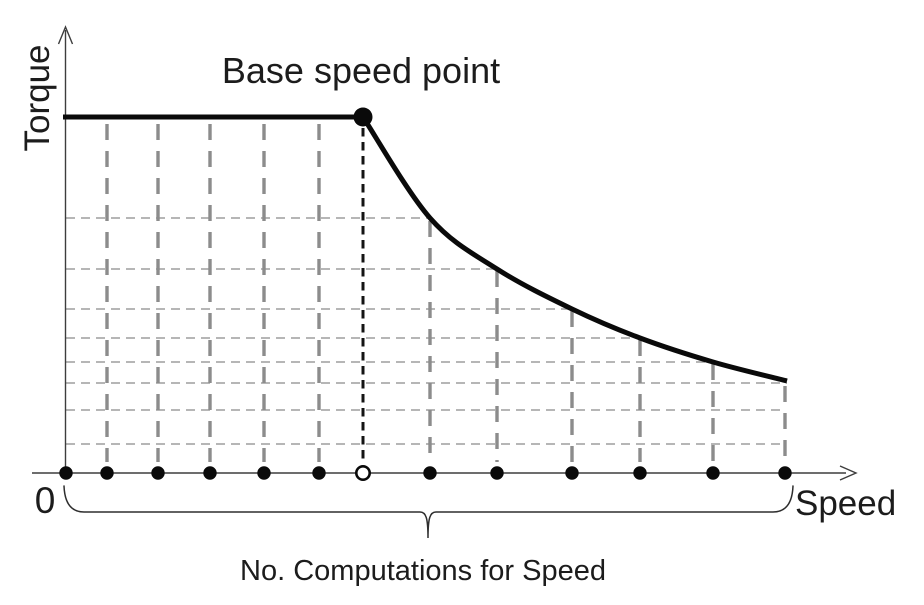 This screenshot has width=924, height=605. Describe the element at coordinates (37, 98) in the screenshot. I see `y-axis-label: Torque` at that location.